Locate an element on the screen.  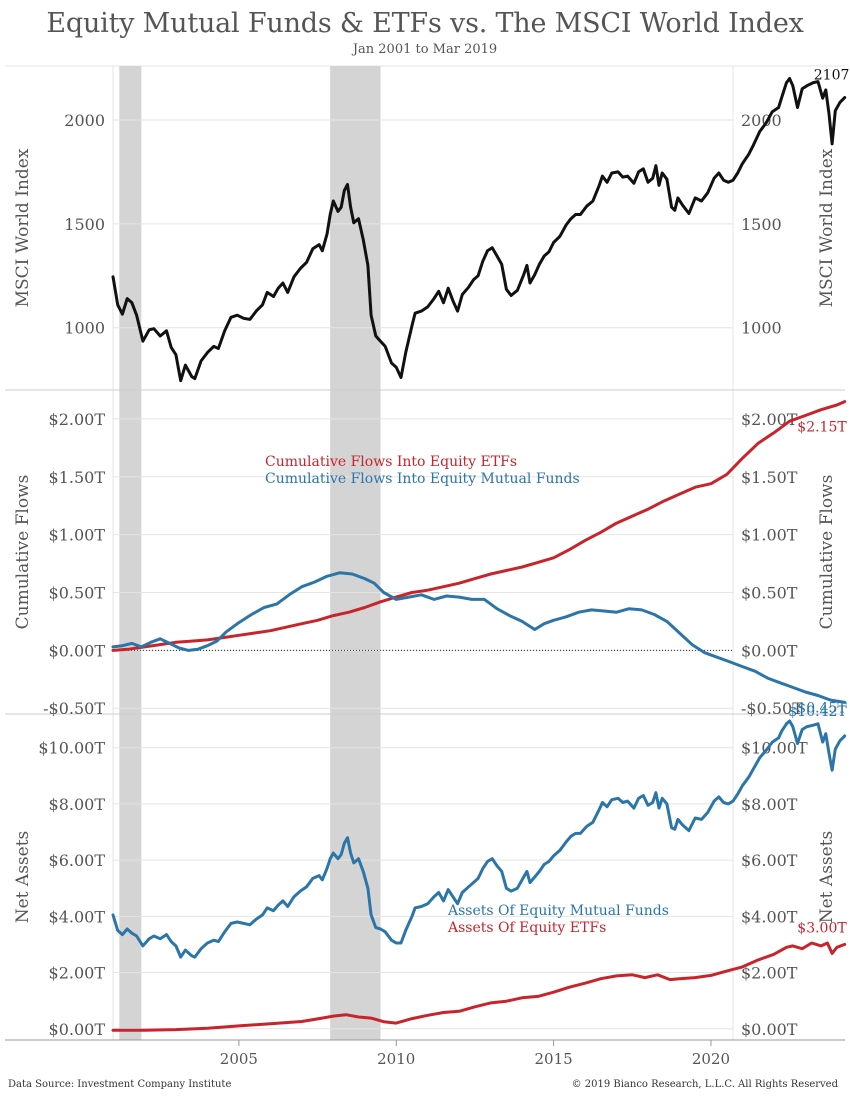
flows-ytick-right-0: -$0.50T is located at coordinates (772, 708).